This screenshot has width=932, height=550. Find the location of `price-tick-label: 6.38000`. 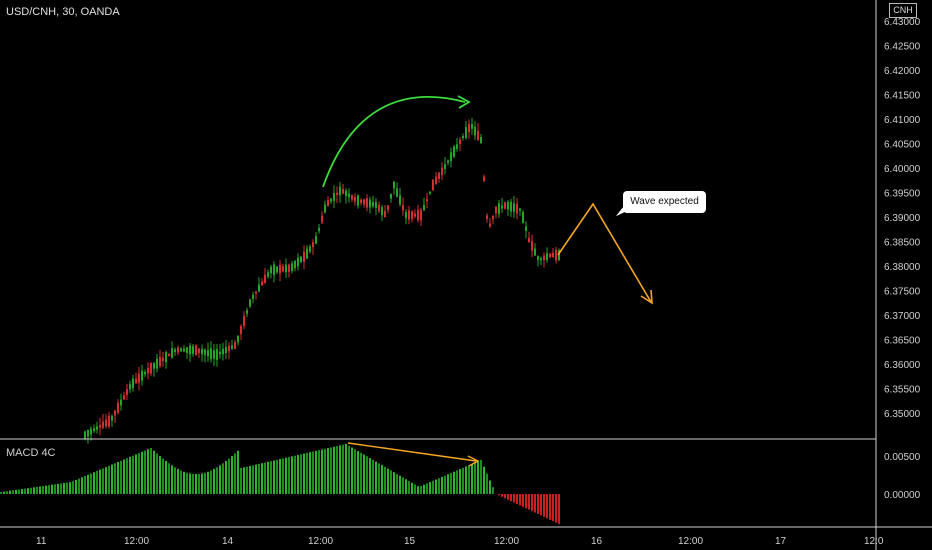

price-tick-label: 6.38000 is located at coordinates (902, 267).